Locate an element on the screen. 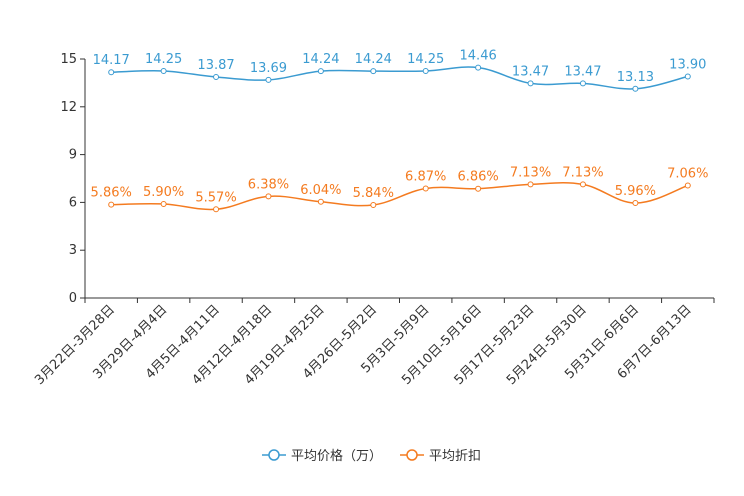 The image size is (744, 496). data-label: 5.84% is located at coordinates (373, 193).